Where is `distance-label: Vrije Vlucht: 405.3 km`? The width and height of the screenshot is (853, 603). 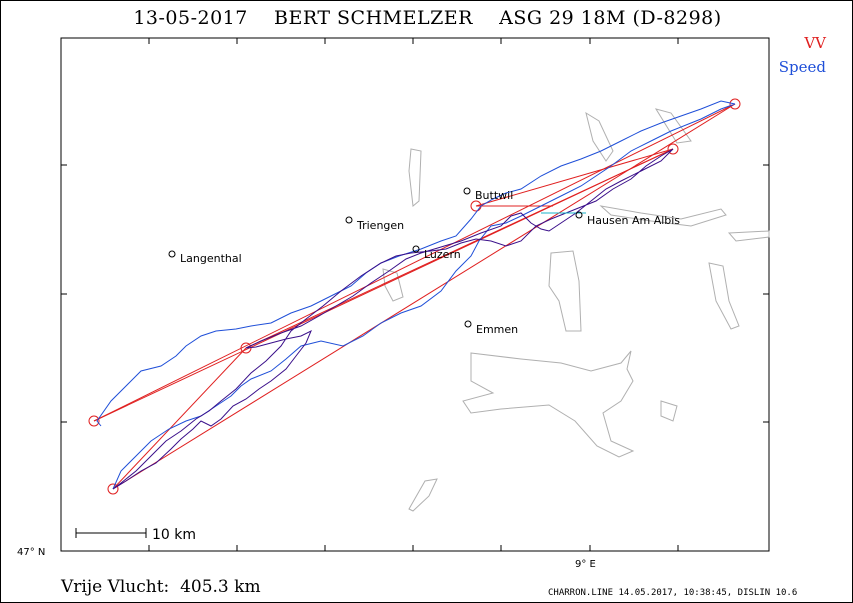
distance-label: Vrije Vlucht: 405.3 km is located at coordinates (161, 587).